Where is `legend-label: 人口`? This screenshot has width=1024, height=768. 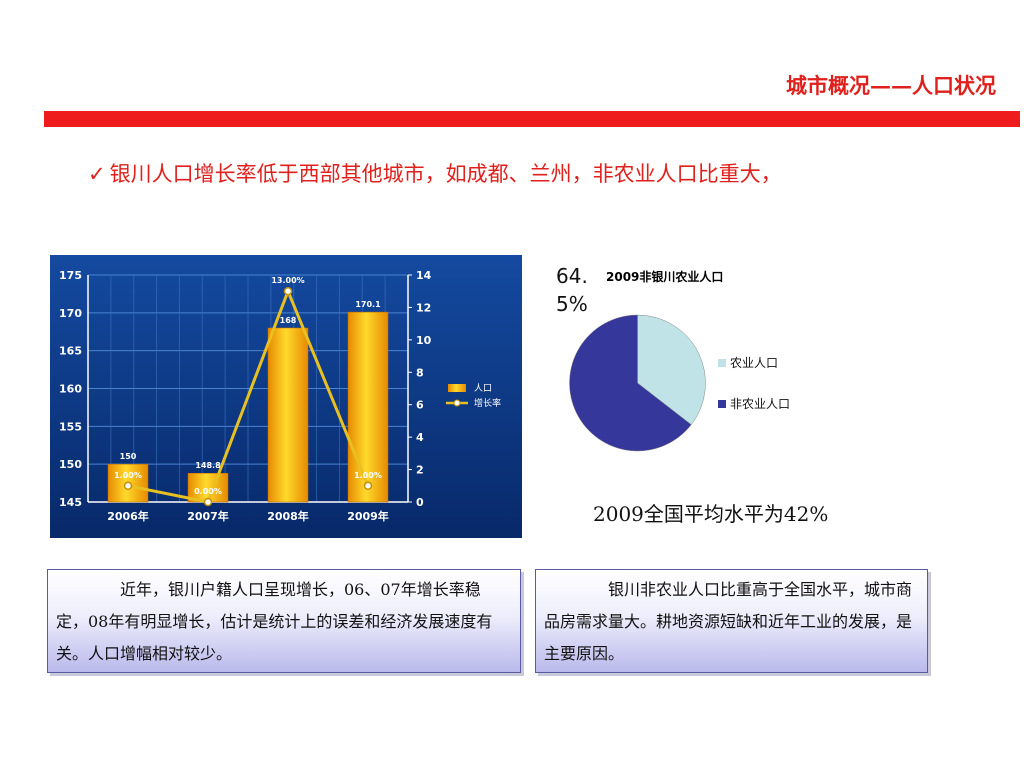
legend-label: 人口 is located at coordinates (483, 388).